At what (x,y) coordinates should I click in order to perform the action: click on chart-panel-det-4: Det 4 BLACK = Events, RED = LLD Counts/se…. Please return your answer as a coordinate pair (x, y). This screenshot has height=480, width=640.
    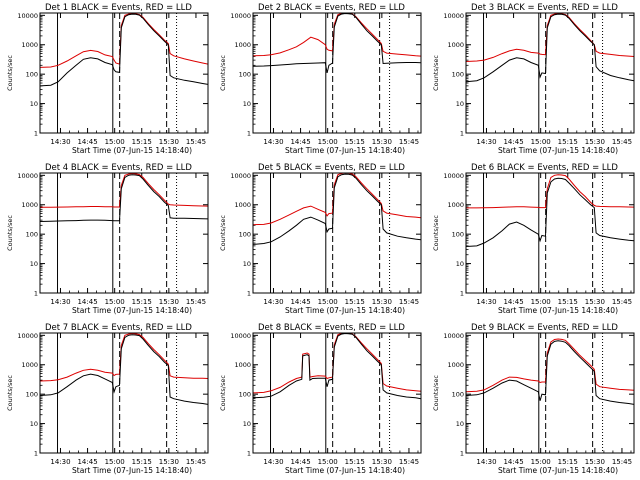
    Looking at the image, I should click on (107, 239).